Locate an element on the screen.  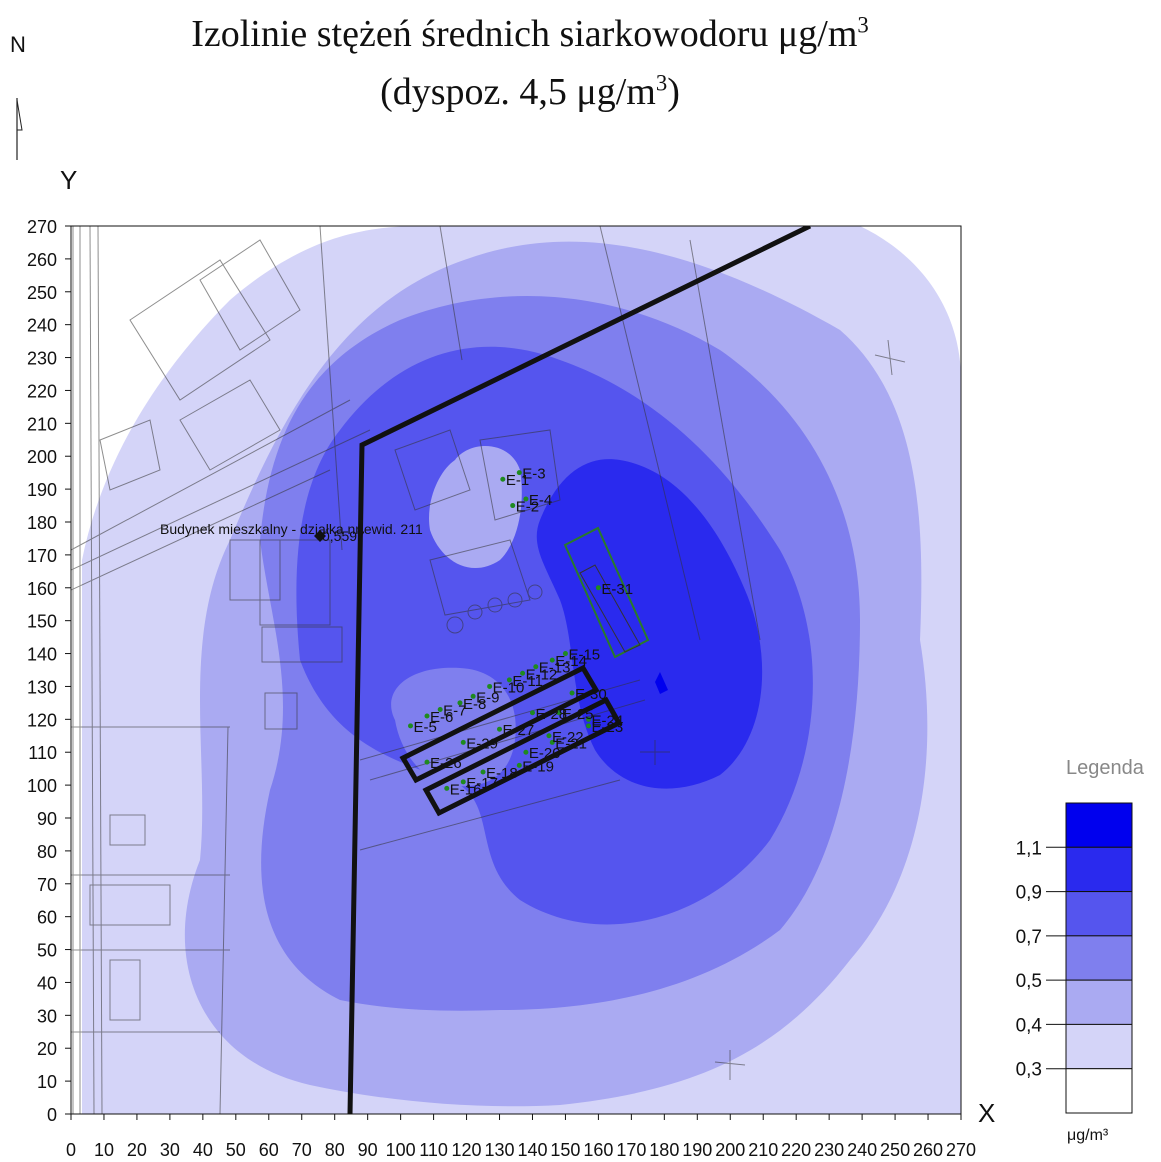
x-tick-label: 210 is located at coordinates (763, 1150).